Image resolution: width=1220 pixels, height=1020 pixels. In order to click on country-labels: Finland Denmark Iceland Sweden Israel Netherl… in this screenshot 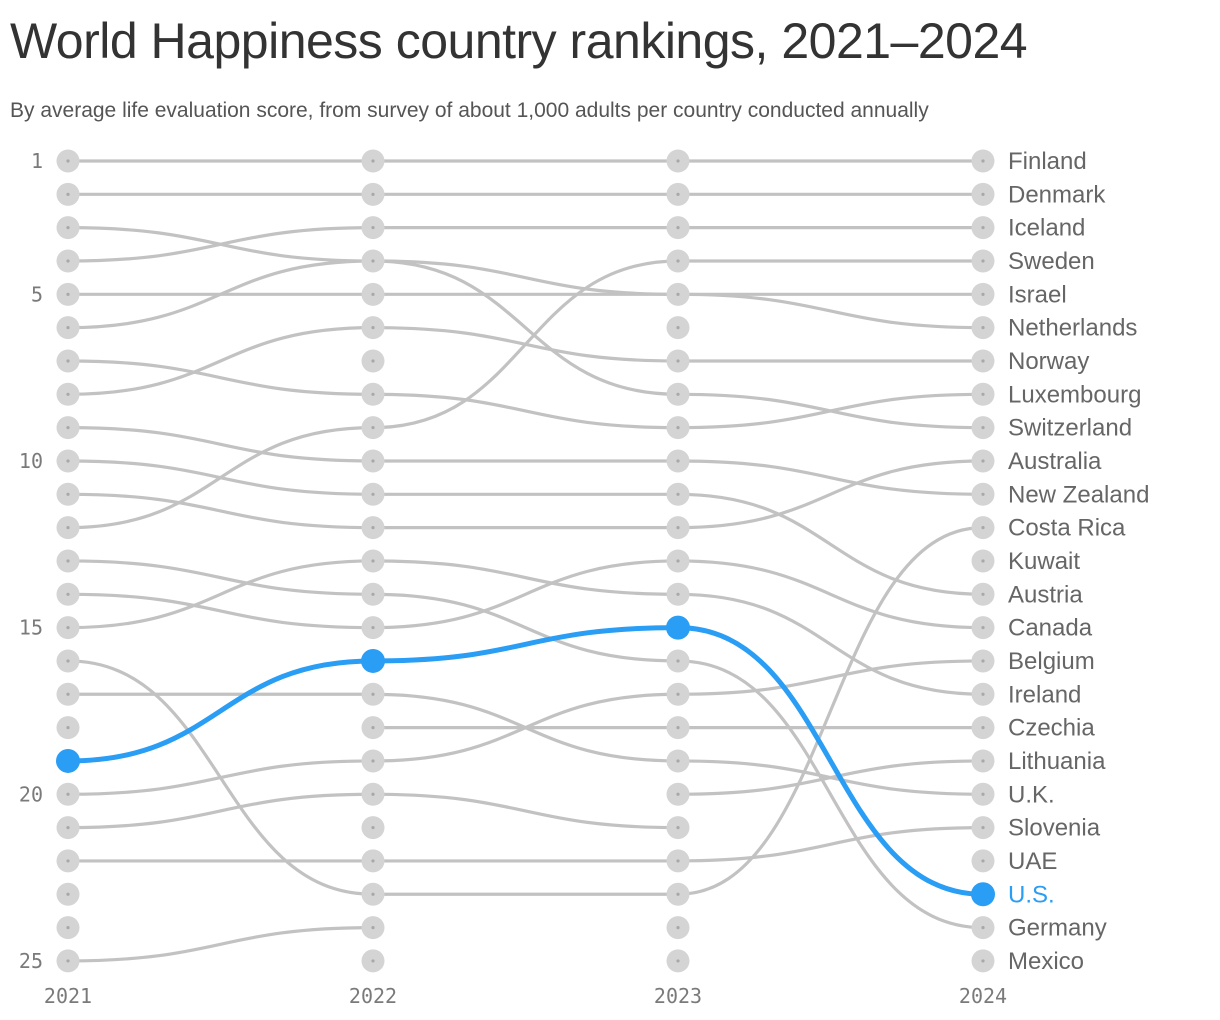, I will do `click(1078, 561)`.